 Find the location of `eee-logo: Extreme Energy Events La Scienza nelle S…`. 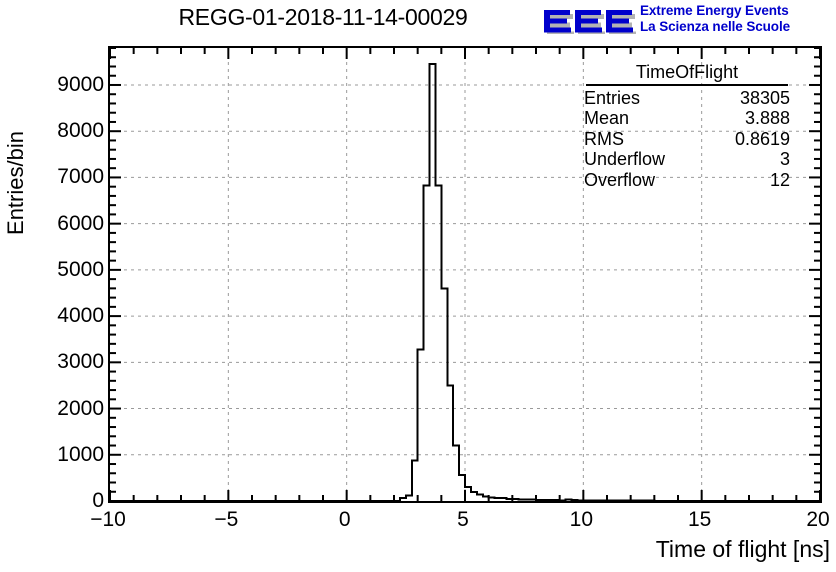

eee-logo: Extreme Energy Events La Scienza nelle S… is located at coordinates (688, 20).